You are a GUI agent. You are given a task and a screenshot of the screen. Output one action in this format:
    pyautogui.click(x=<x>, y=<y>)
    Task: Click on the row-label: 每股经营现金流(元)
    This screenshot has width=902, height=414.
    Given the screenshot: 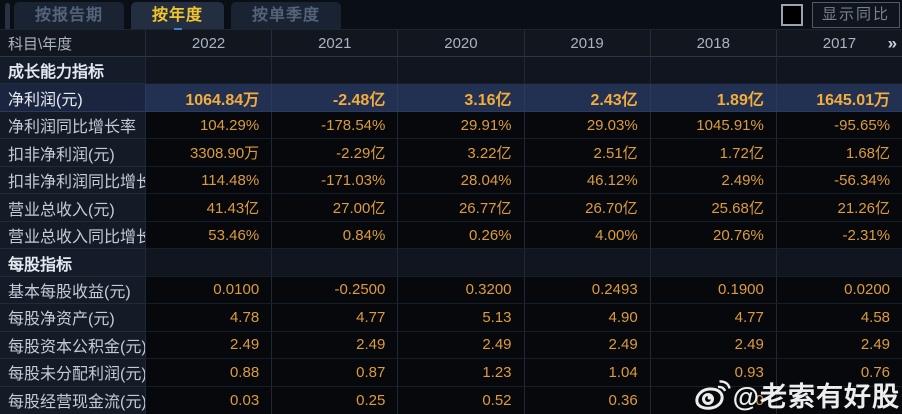 What is the action you would take?
    pyautogui.click(x=72, y=400)
    